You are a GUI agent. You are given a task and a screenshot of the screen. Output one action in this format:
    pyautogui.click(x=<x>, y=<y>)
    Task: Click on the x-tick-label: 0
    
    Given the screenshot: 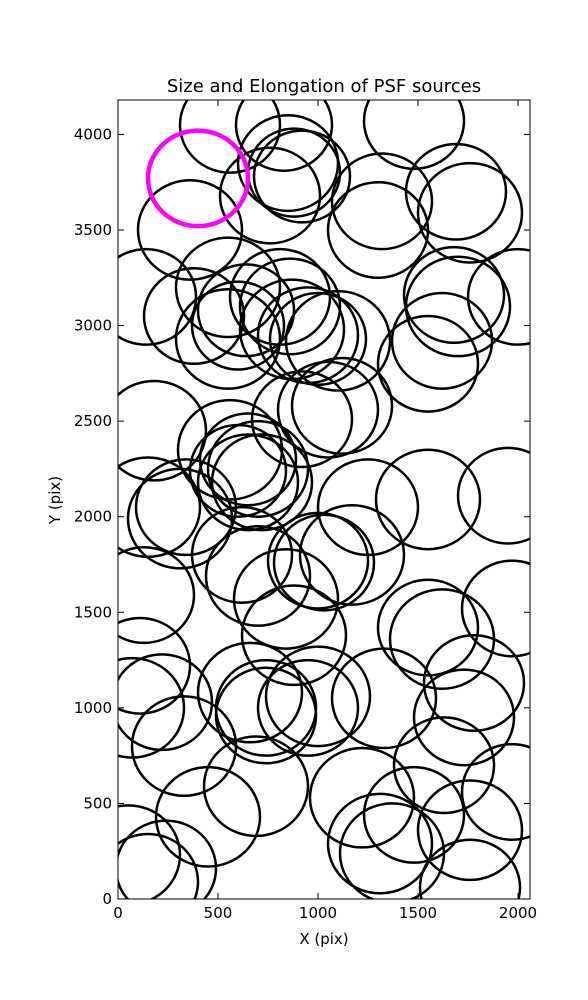 What is the action you would take?
    pyautogui.click(x=118, y=913)
    